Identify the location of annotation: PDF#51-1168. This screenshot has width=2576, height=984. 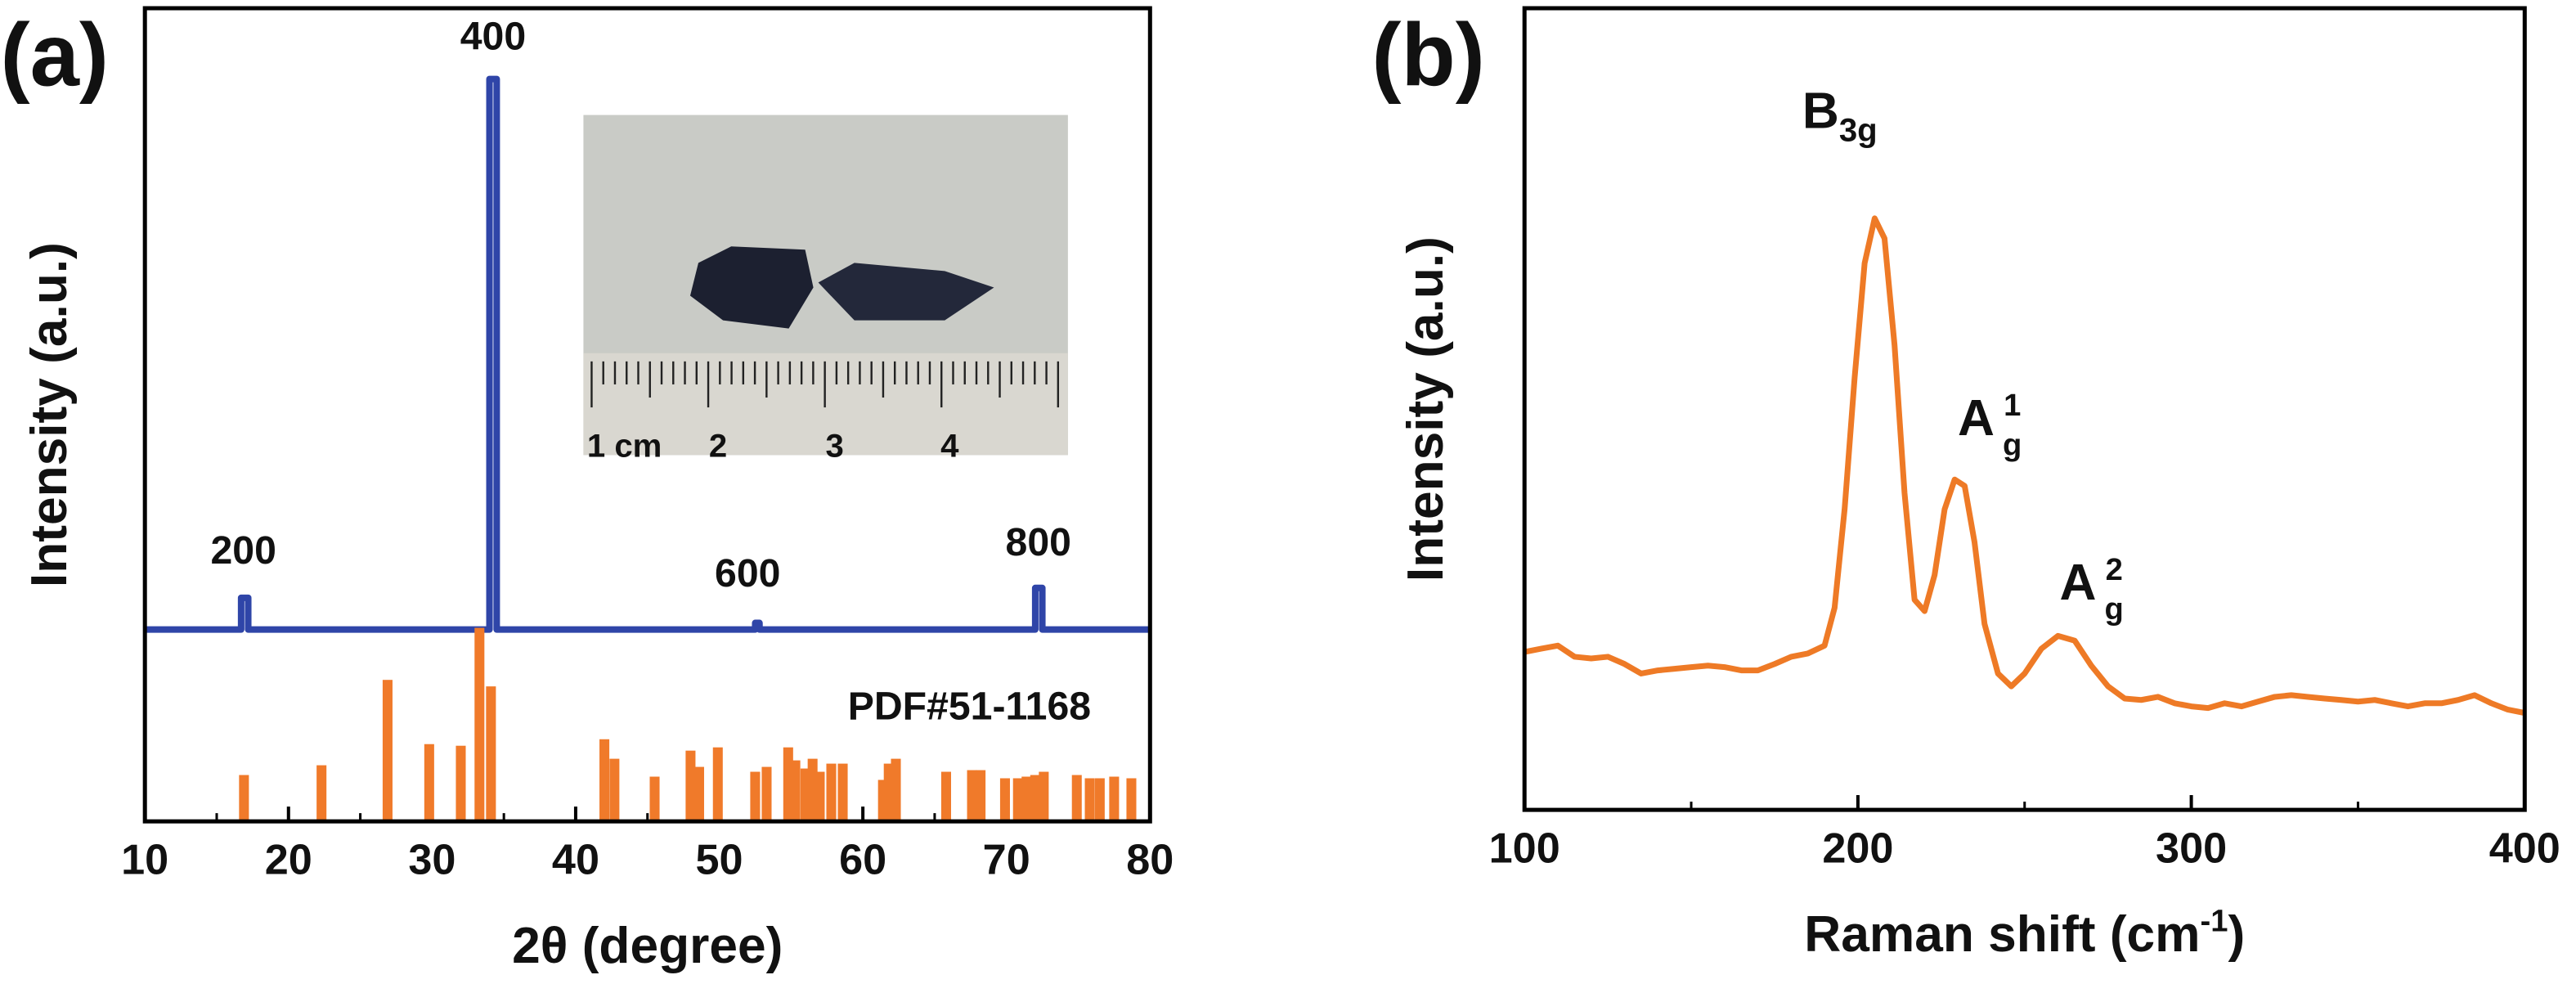
(969, 707).